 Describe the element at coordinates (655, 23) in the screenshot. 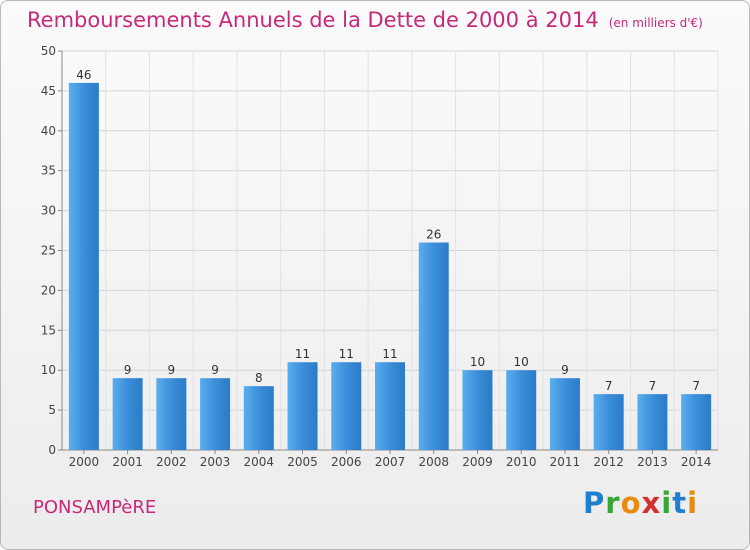

I see `chart-unit: (en milliers d'€)` at that location.